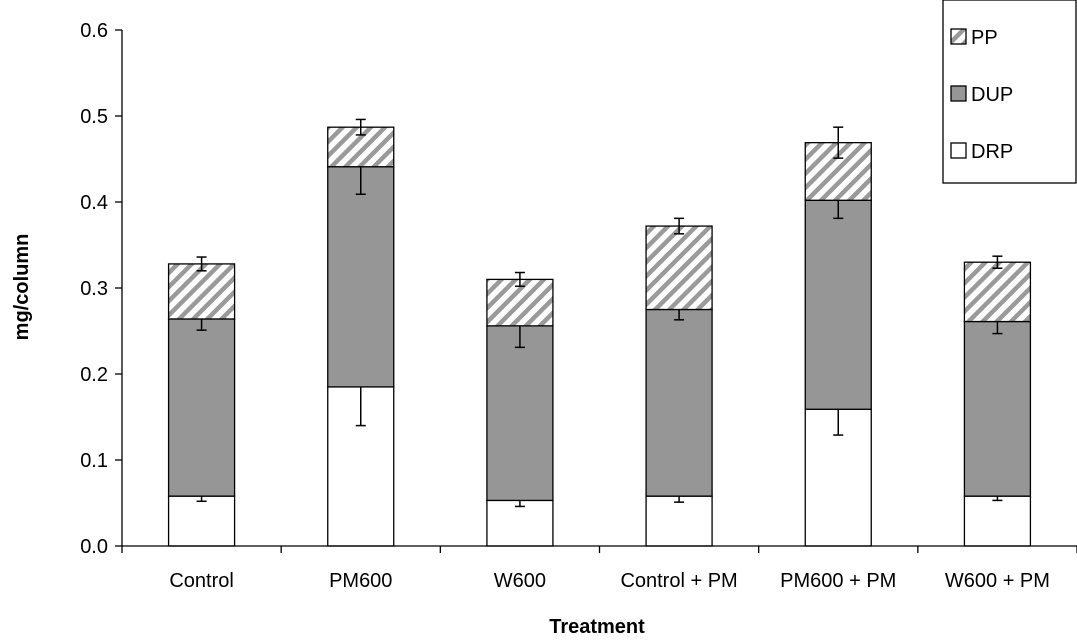  Describe the element at coordinates (678, 581) in the screenshot. I see `x-tick-label: Control + PM` at that location.